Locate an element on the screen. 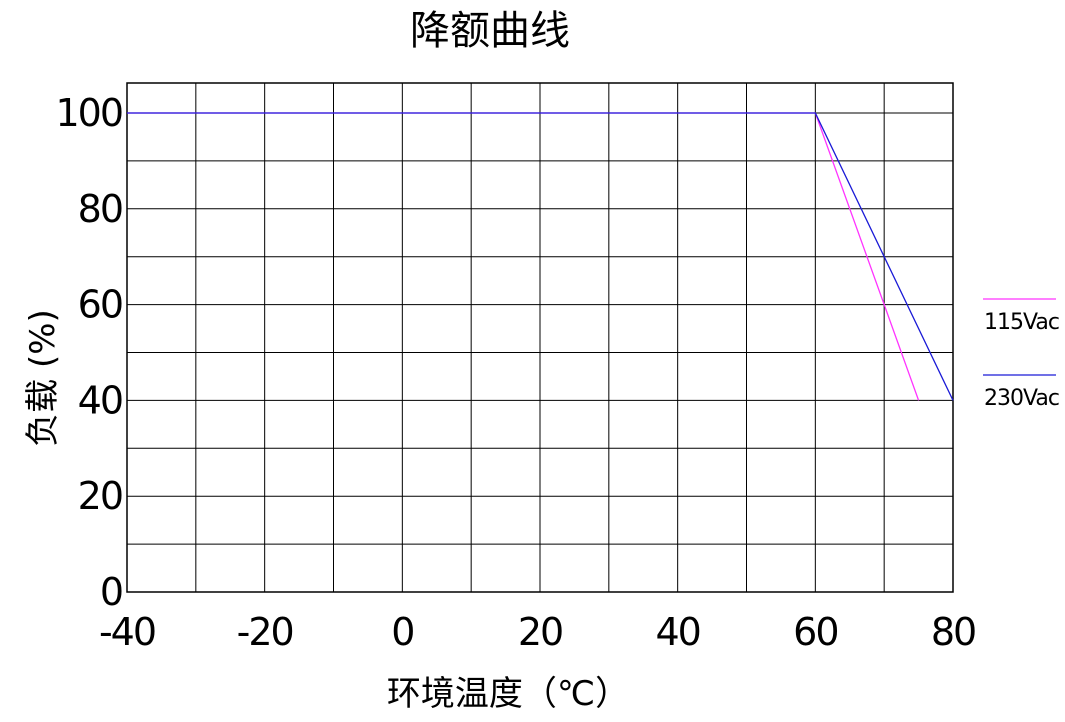  chart-title: 降额曲线 is located at coordinates (490, 31).